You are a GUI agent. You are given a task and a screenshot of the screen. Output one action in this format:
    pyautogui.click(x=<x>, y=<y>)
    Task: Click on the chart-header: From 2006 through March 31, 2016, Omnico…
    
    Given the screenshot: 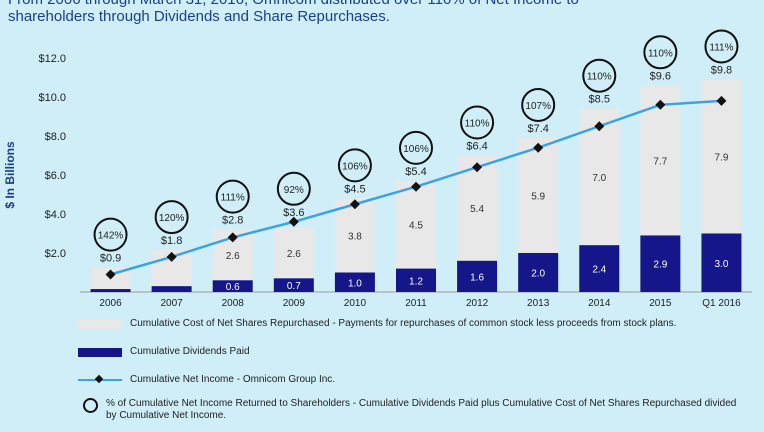 What is the action you would take?
    pyautogui.click(x=383, y=12)
    